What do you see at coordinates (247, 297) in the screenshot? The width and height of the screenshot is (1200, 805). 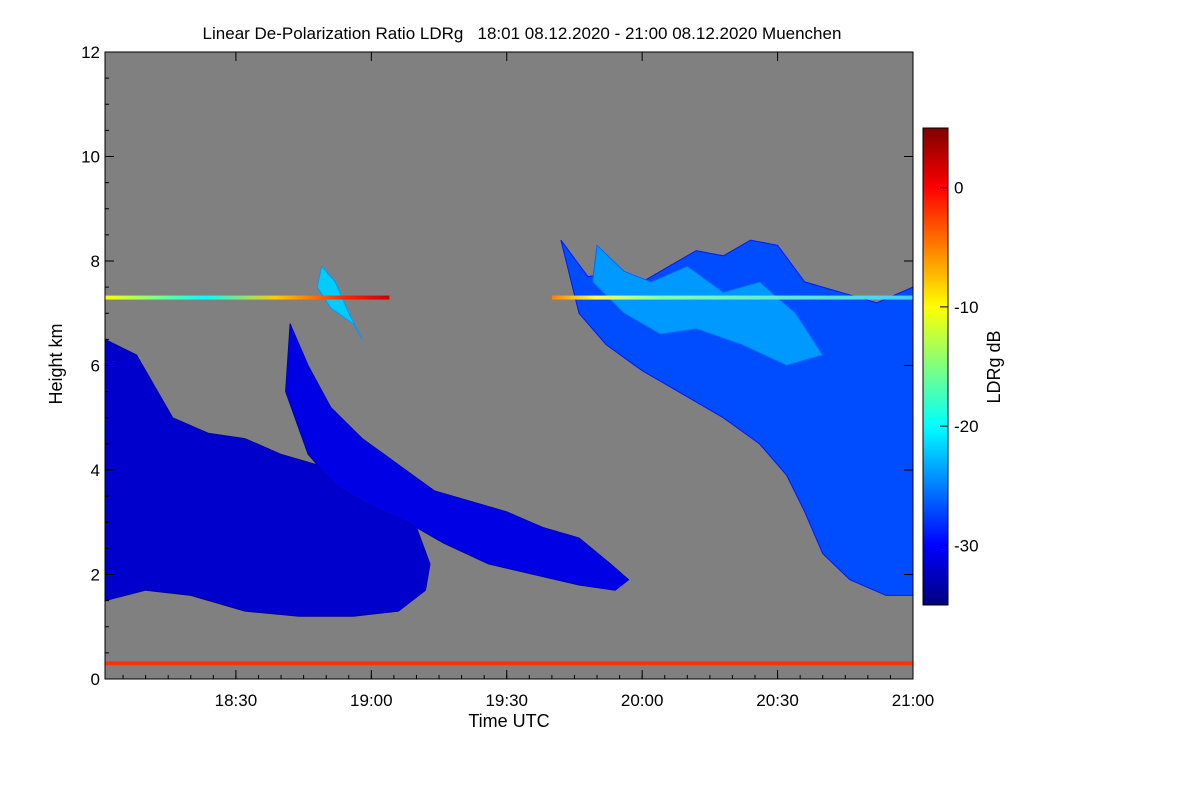 I see `layer-upper-layer-left` at bounding box center [247, 297].